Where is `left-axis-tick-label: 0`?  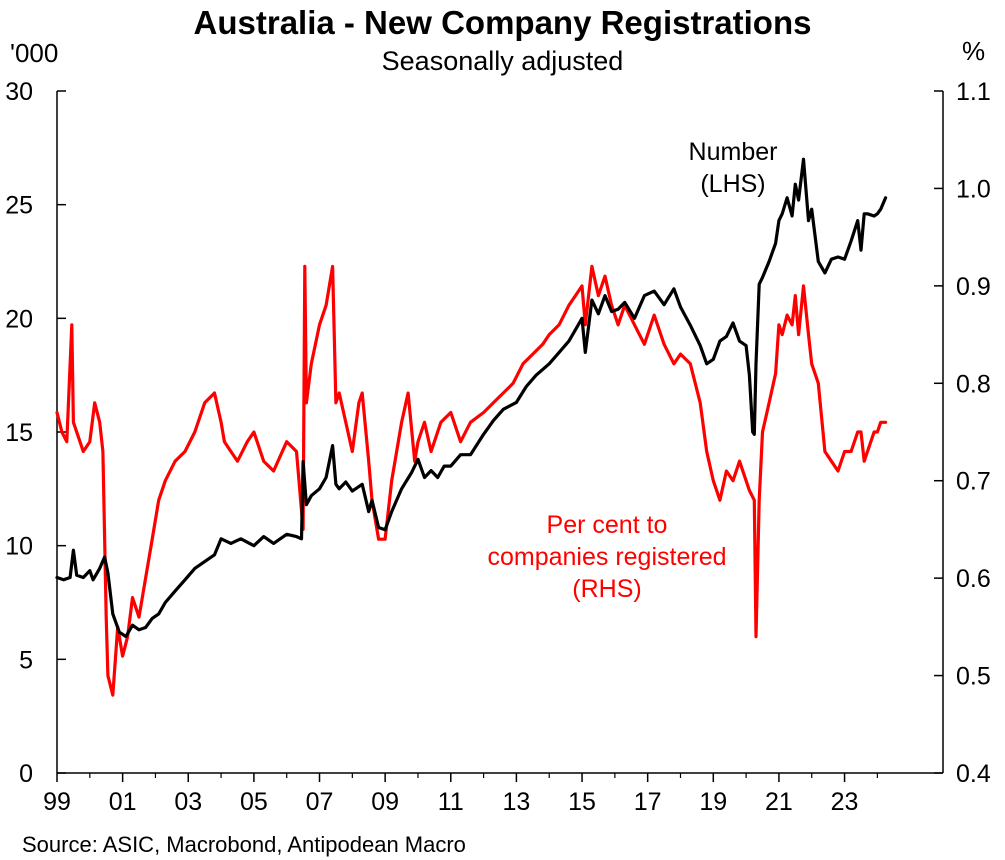
left-axis-tick-label: 0 is located at coordinates (26, 774).